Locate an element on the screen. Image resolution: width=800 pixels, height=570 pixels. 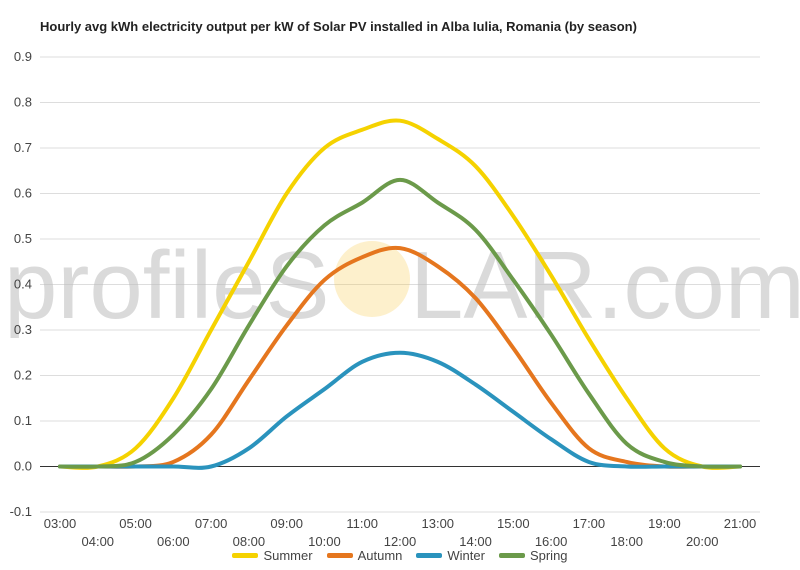
x-tick-label: 20:00 is located at coordinates (702, 541).